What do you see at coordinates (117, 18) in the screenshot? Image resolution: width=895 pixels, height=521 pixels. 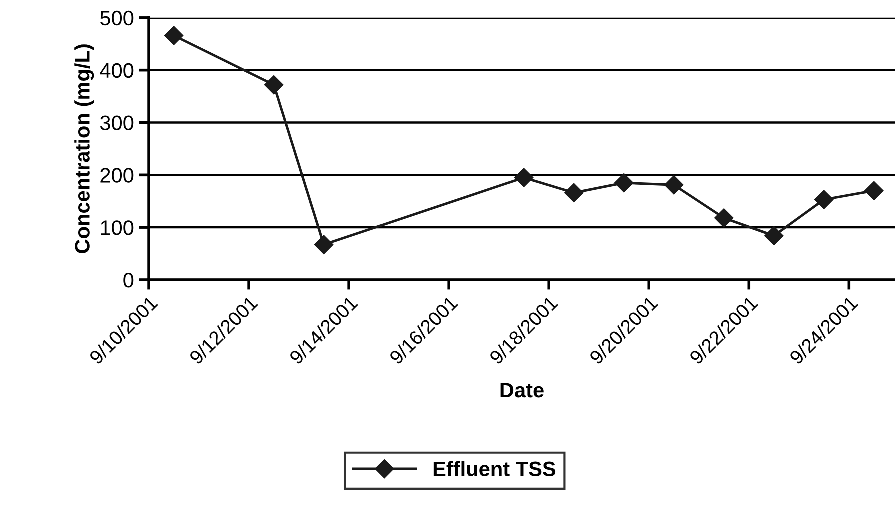 I see `y-tick-label: 500` at bounding box center [117, 18].